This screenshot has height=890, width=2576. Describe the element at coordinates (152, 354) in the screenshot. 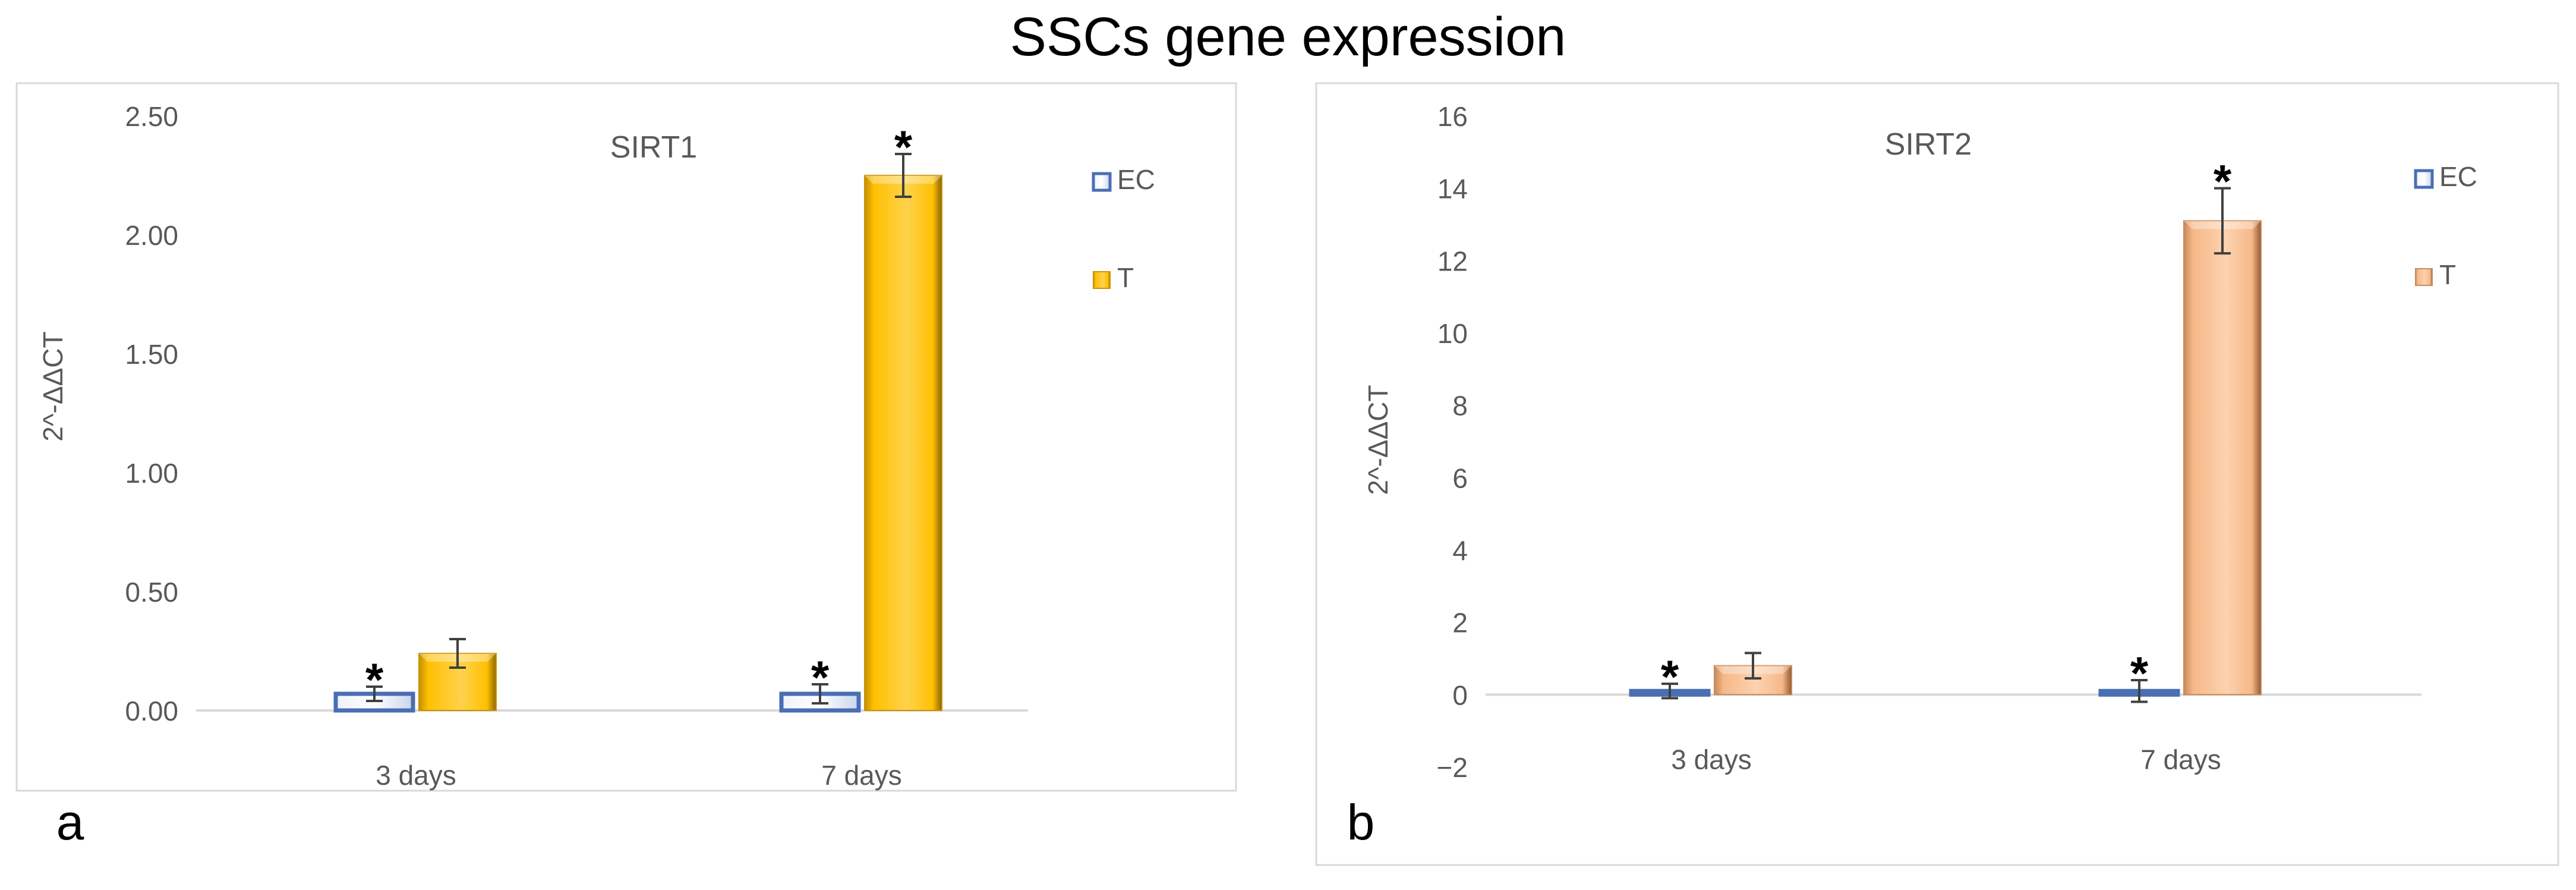

I see `y-tick-label: 1.50` at that location.